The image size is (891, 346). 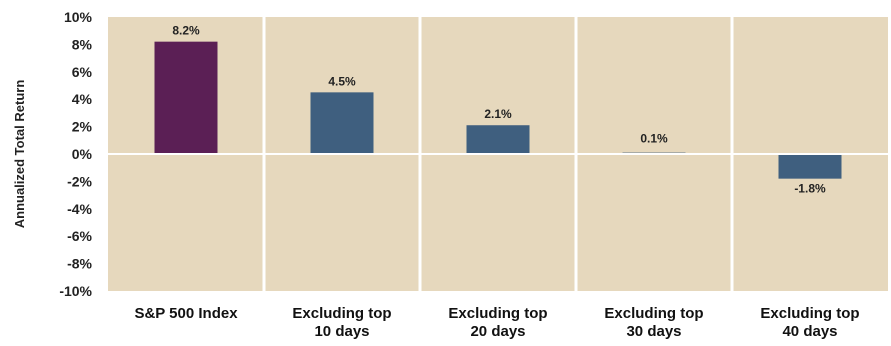 I want to click on data-label: 2.1%, so click(x=498, y=114).